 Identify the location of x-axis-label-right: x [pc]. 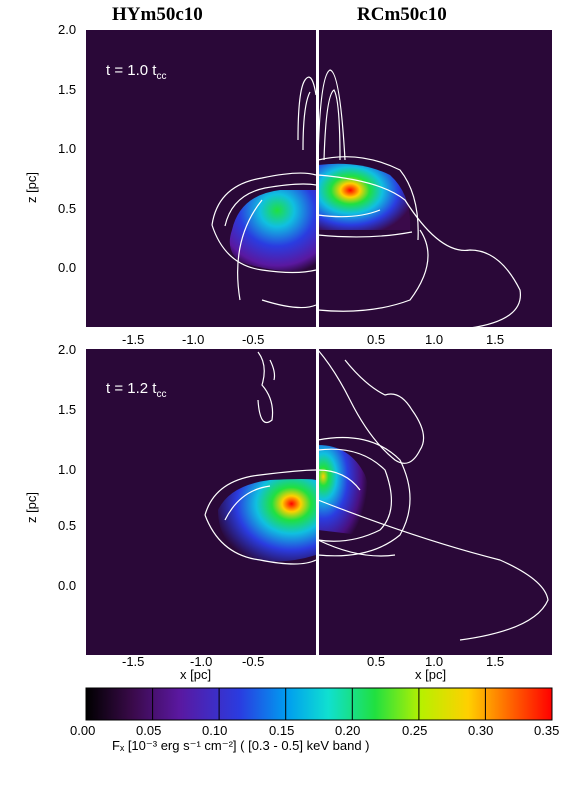
(431, 674).